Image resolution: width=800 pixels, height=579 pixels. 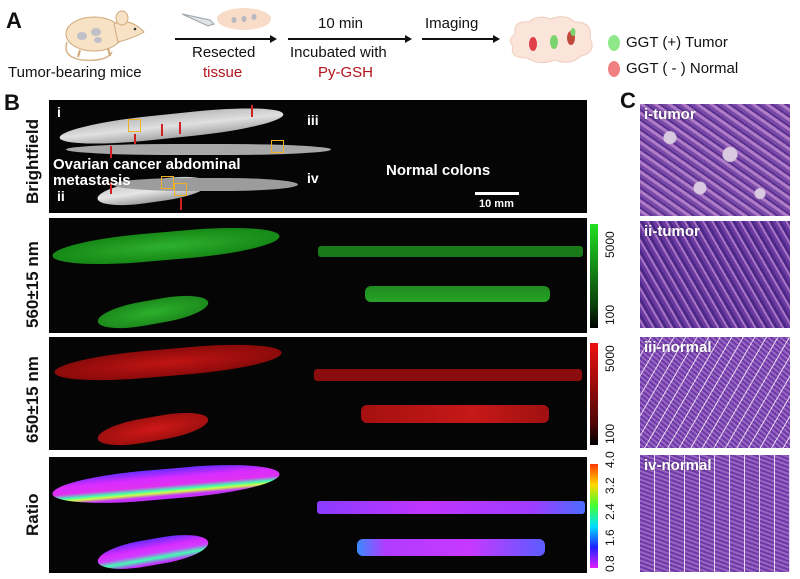 What do you see at coordinates (341, 23) in the screenshot?
I see `step2-top: 10 min` at bounding box center [341, 23].